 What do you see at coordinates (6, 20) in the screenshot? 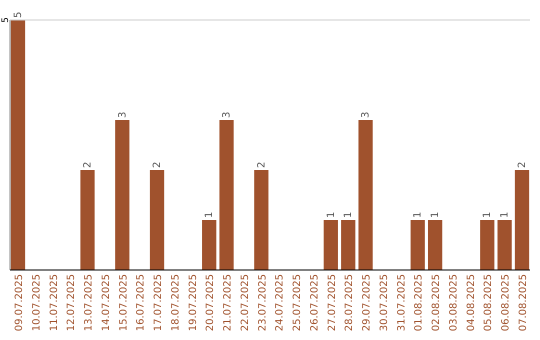
I see `data-label: 5` at bounding box center [6, 20].